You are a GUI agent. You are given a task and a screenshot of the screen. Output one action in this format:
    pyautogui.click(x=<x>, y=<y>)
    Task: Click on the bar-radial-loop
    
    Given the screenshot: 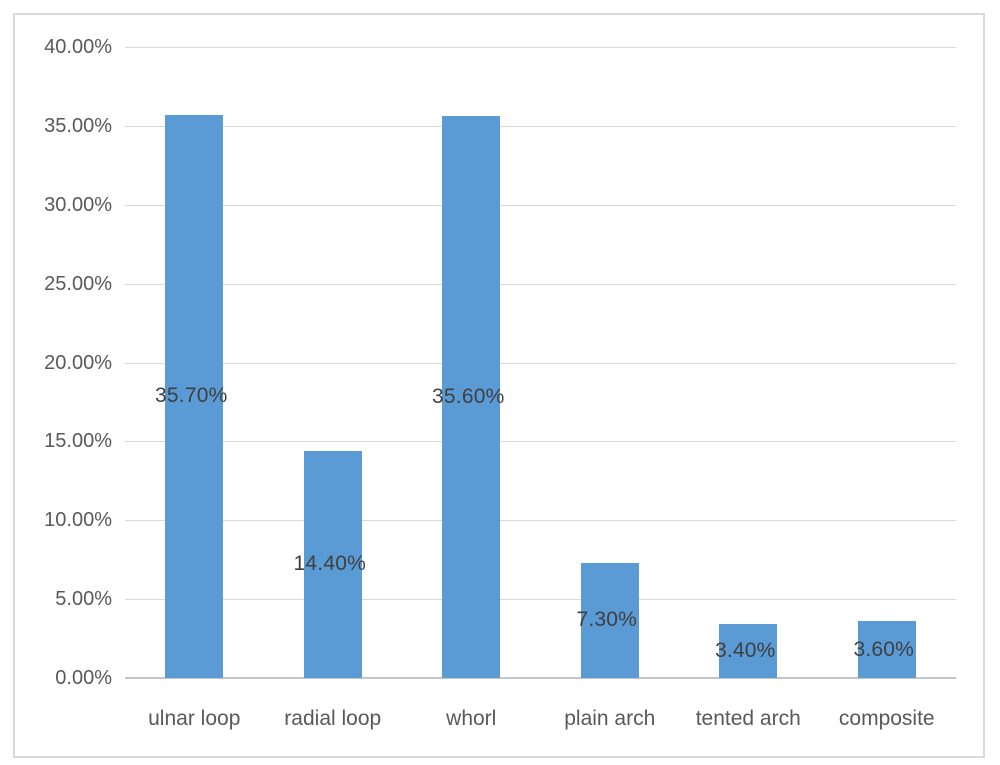 What is the action you would take?
    pyautogui.click(x=332, y=564)
    